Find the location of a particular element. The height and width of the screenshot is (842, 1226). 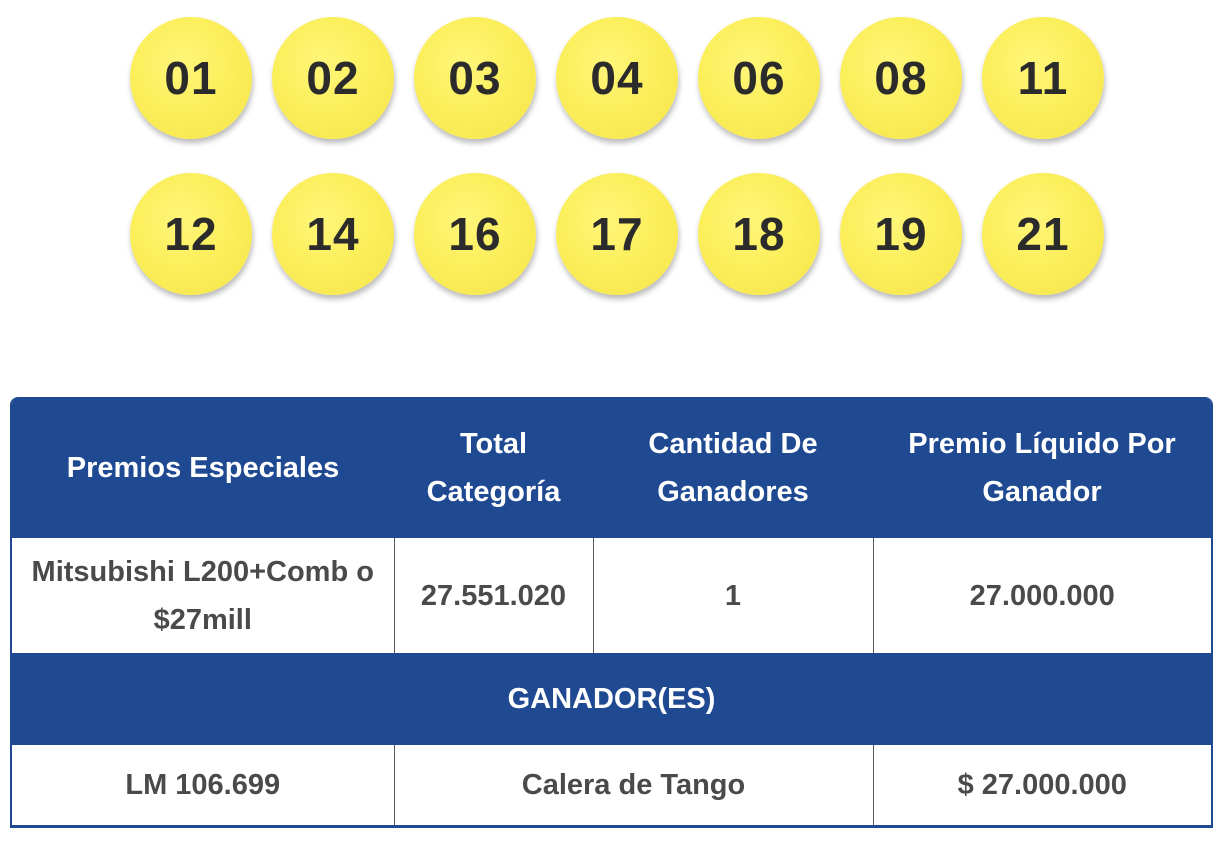

header-cantidad-ganadores: Cantidad De Ganadores is located at coordinates (733, 467).